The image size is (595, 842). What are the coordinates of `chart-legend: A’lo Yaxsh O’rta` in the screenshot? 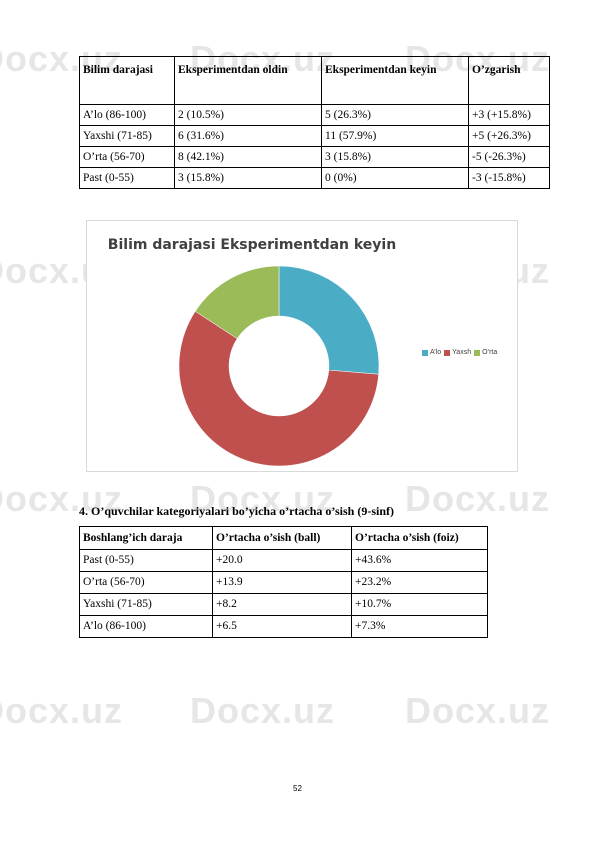 It's located at (459, 352).